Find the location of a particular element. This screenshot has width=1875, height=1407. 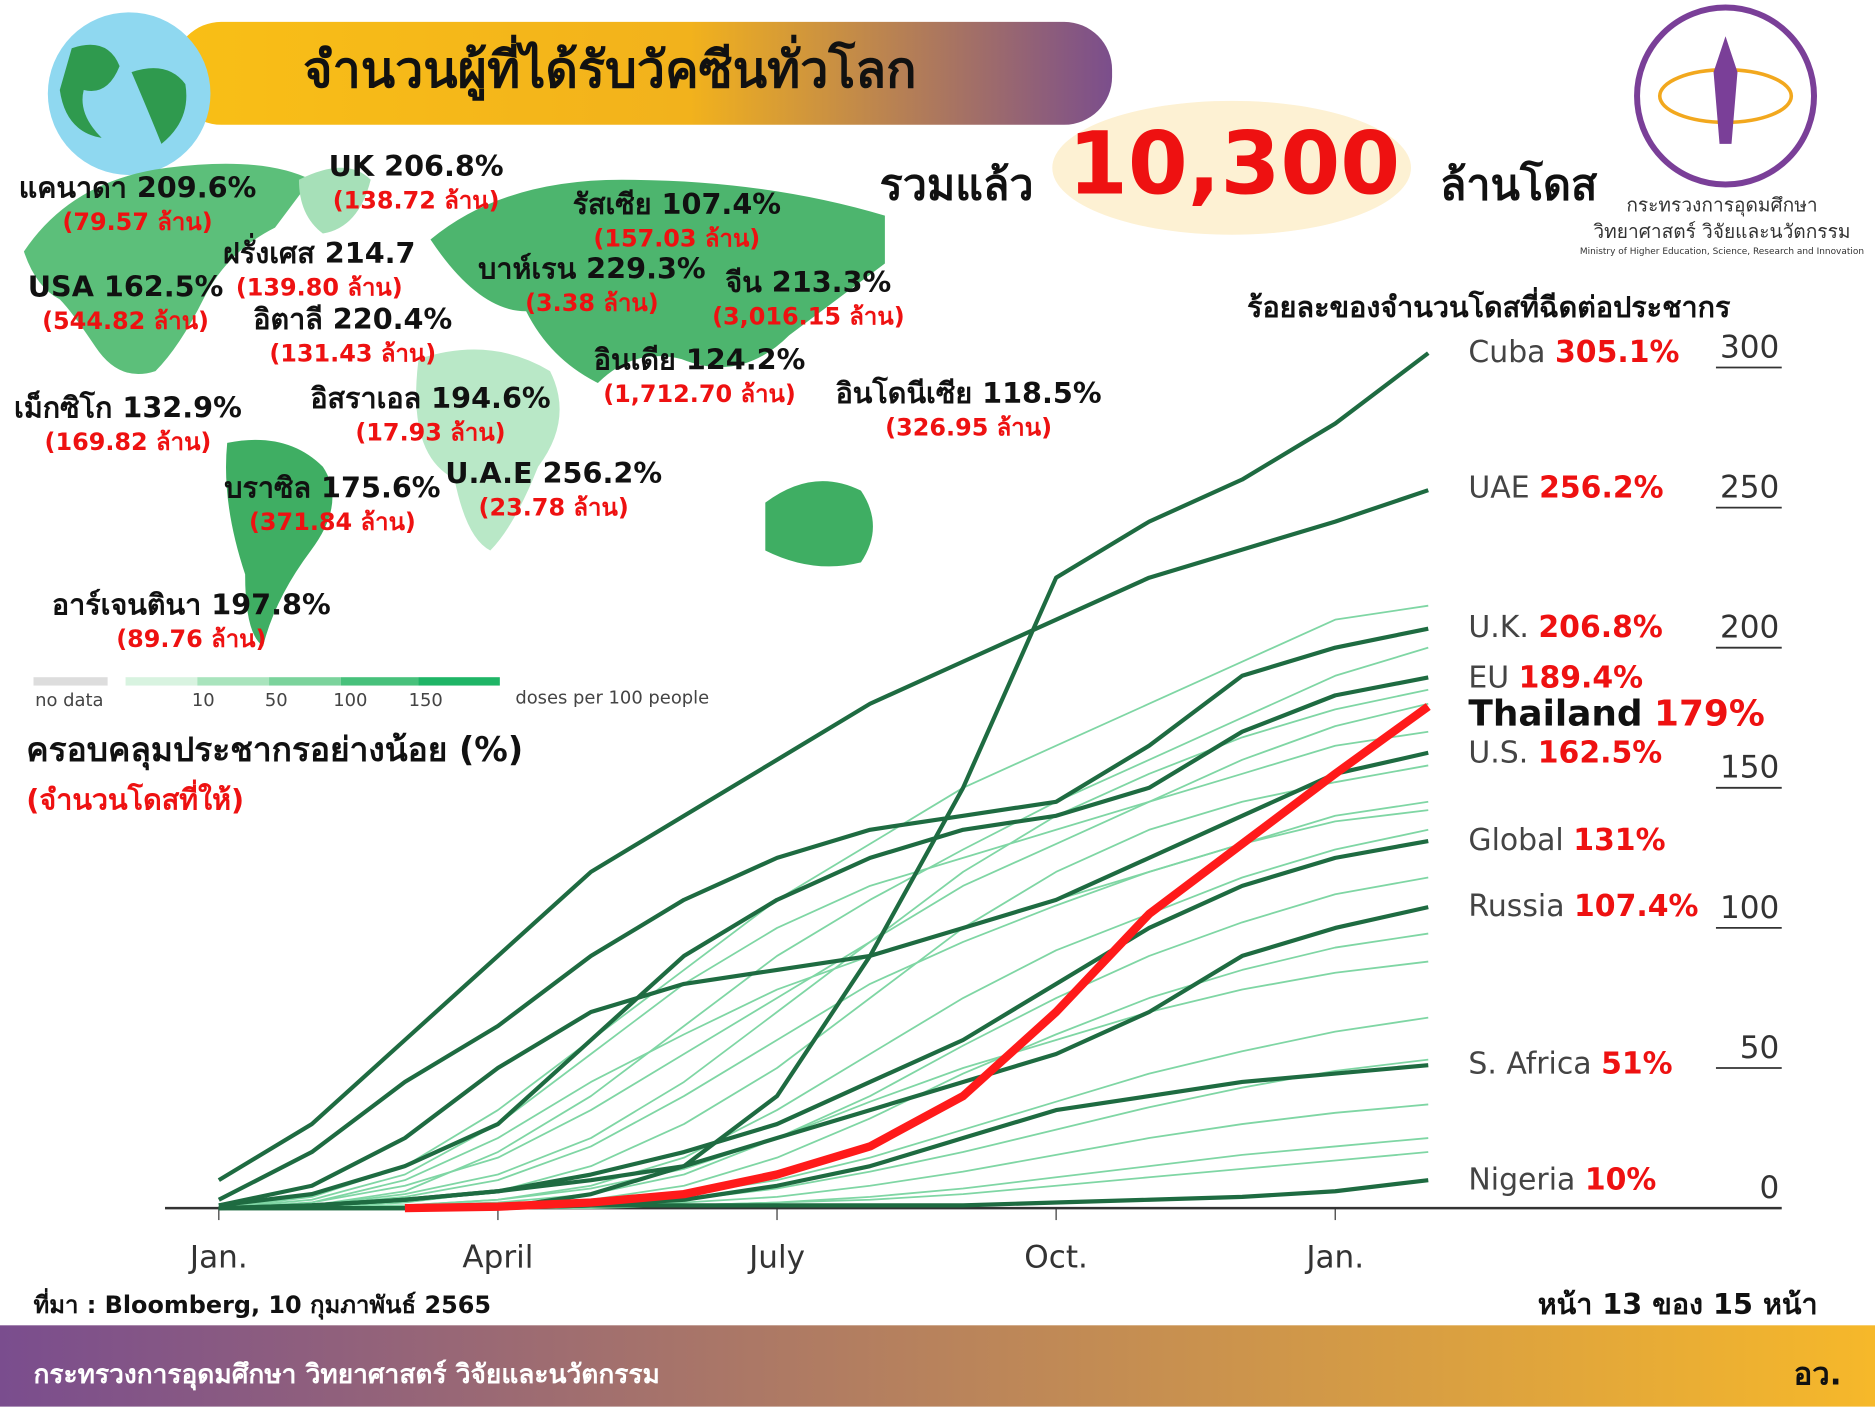

y-tick-label: 50 is located at coordinates (1760, 1048).